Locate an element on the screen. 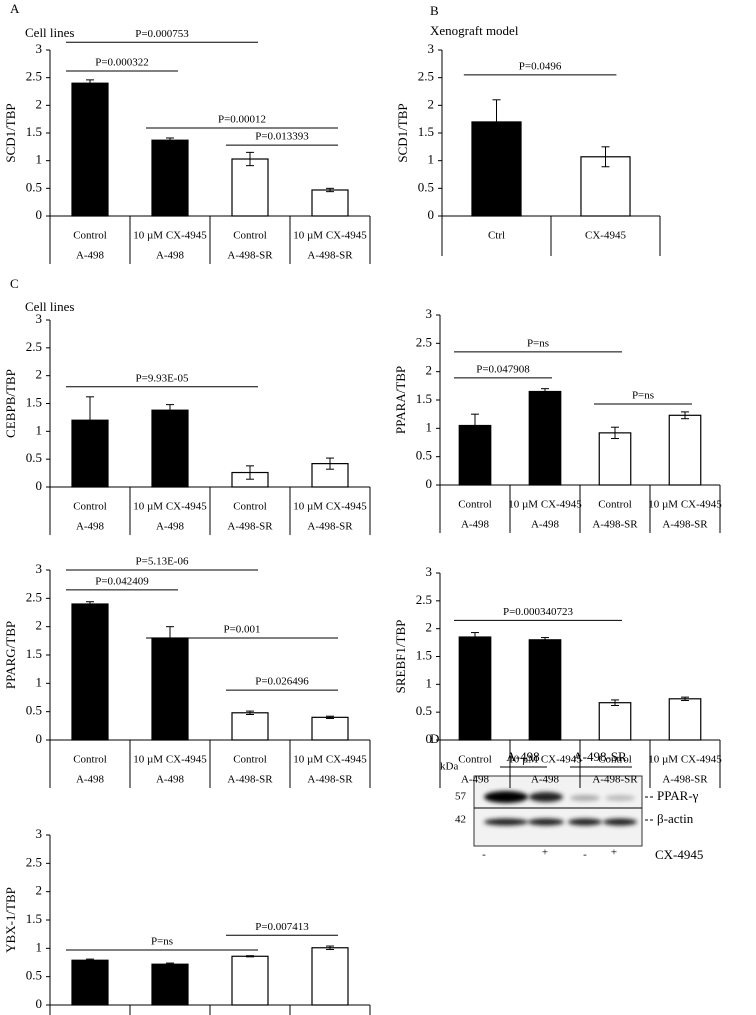  panel-label: B is located at coordinates (434, 10).